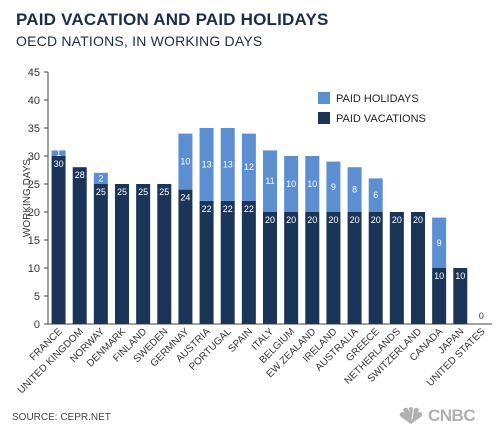  Describe the element at coordinates (34, 101) in the screenshot. I see `y-tick-label: 40` at that location.